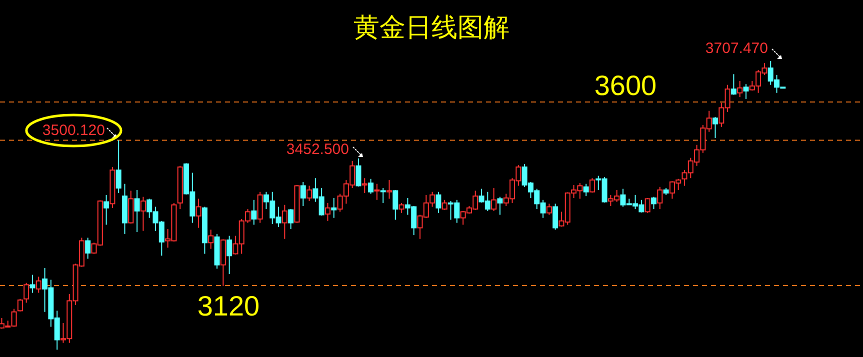  What do you see at coordinates (317, 149) in the screenshot?
I see `annotation: 3452.500` at bounding box center [317, 149].